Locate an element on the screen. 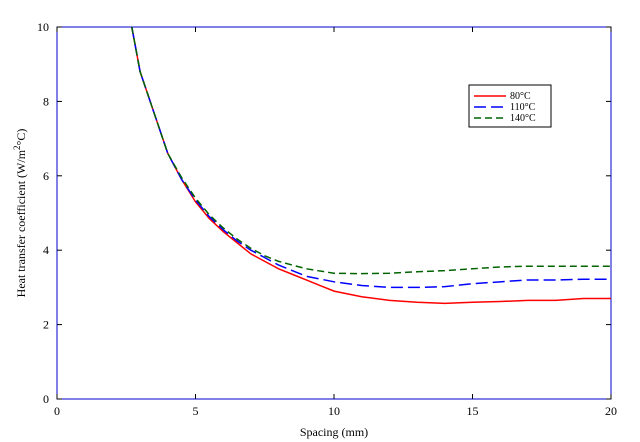 This screenshot has width=640, height=442. y-axis-title-unit: °C) is located at coordinates (21, 137).